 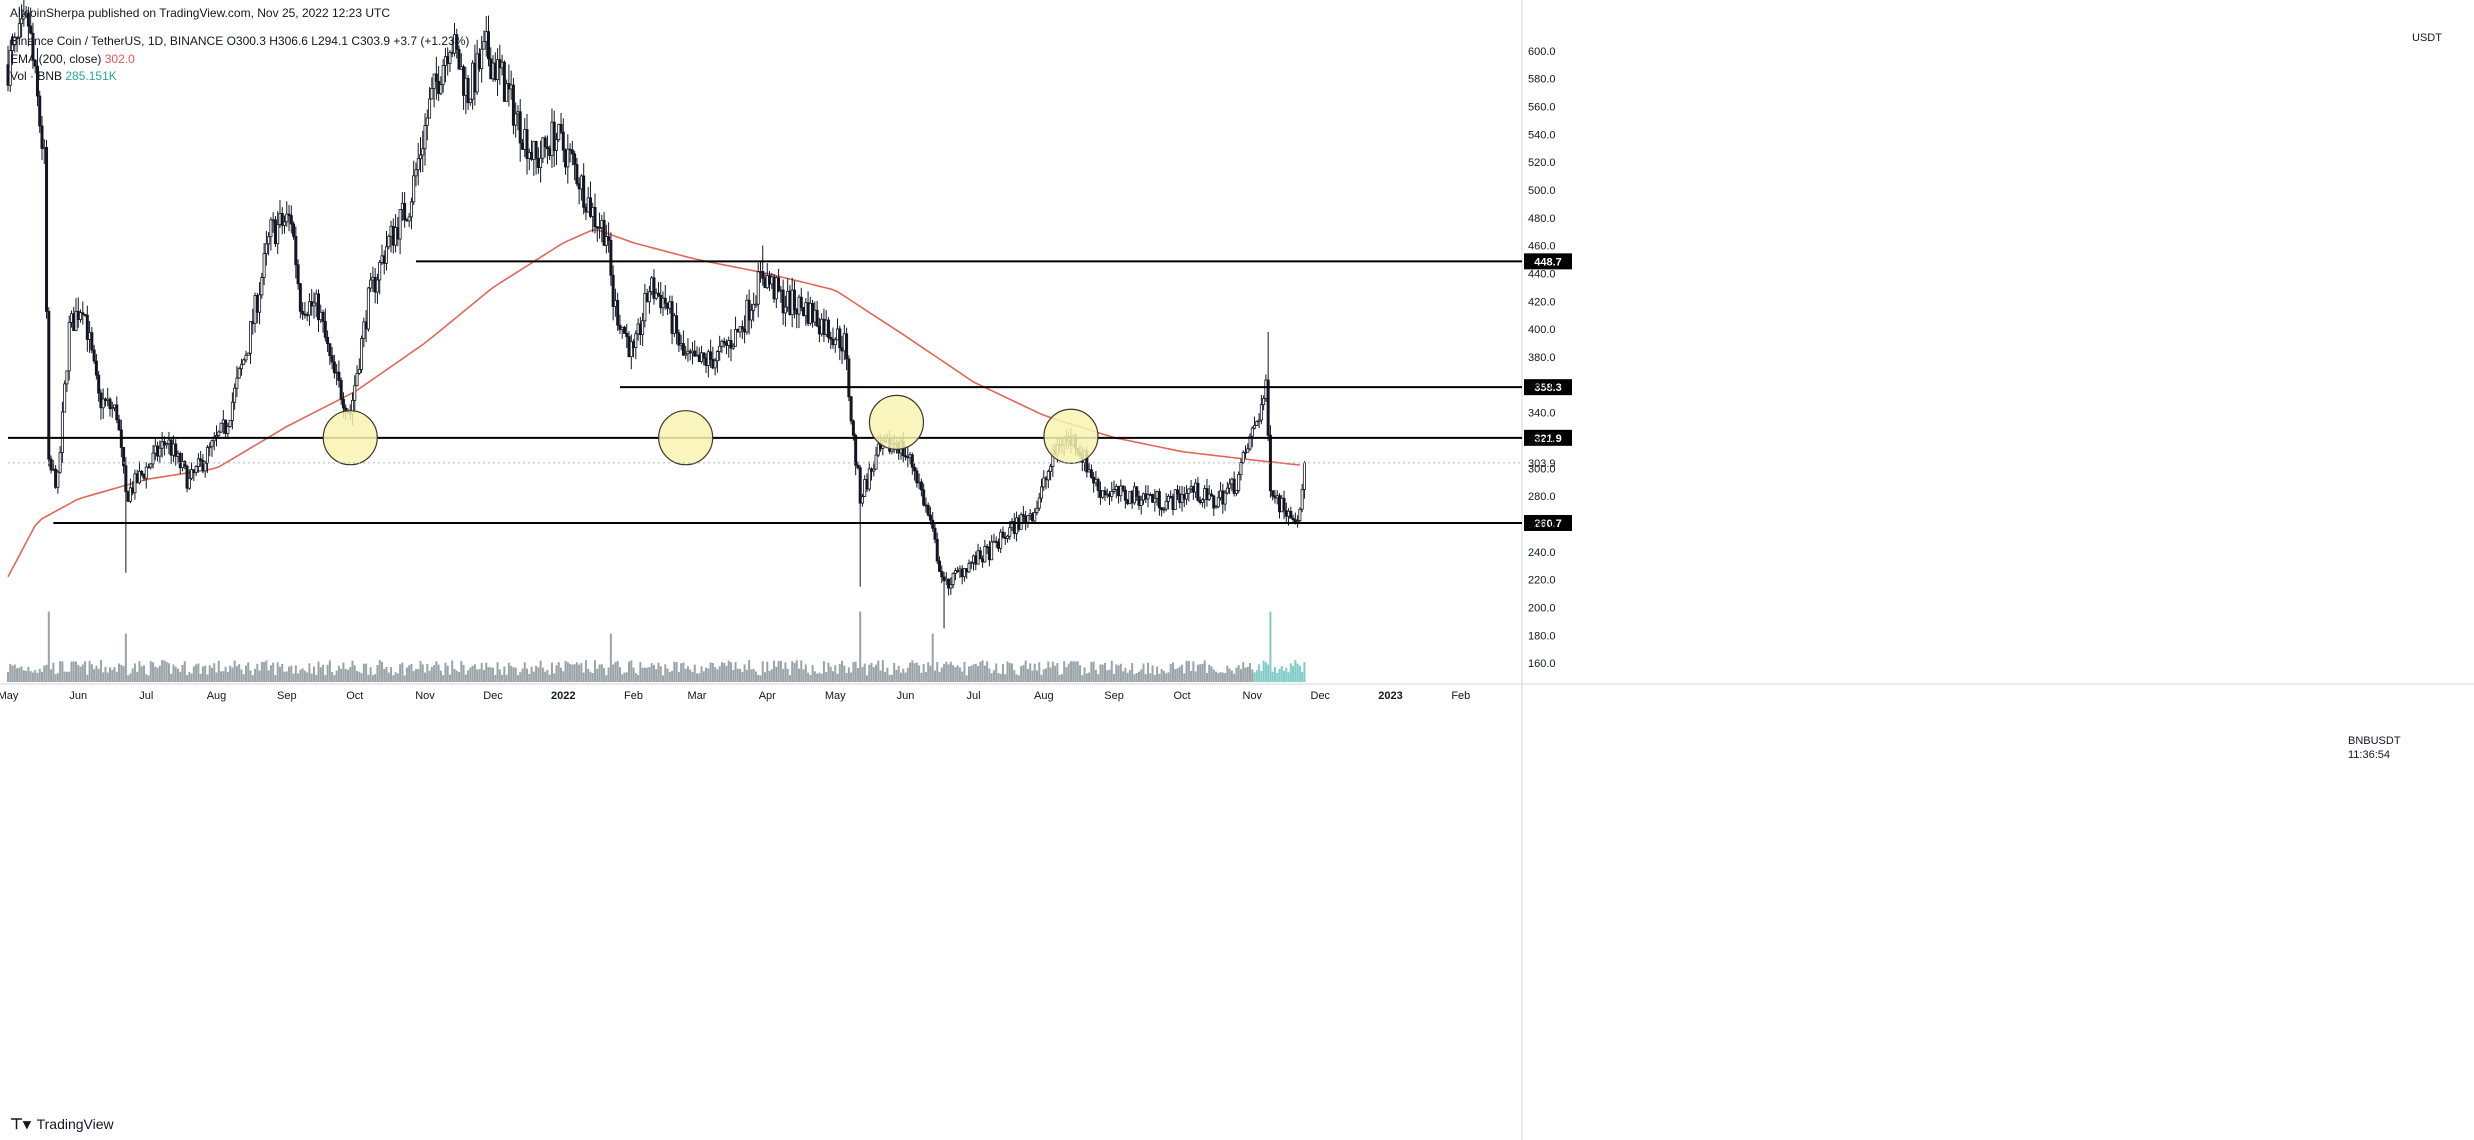 What do you see at coordinates (1548, 262) in the screenshot?
I see `level-price-label: 448.7` at bounding box center [1548, 262].